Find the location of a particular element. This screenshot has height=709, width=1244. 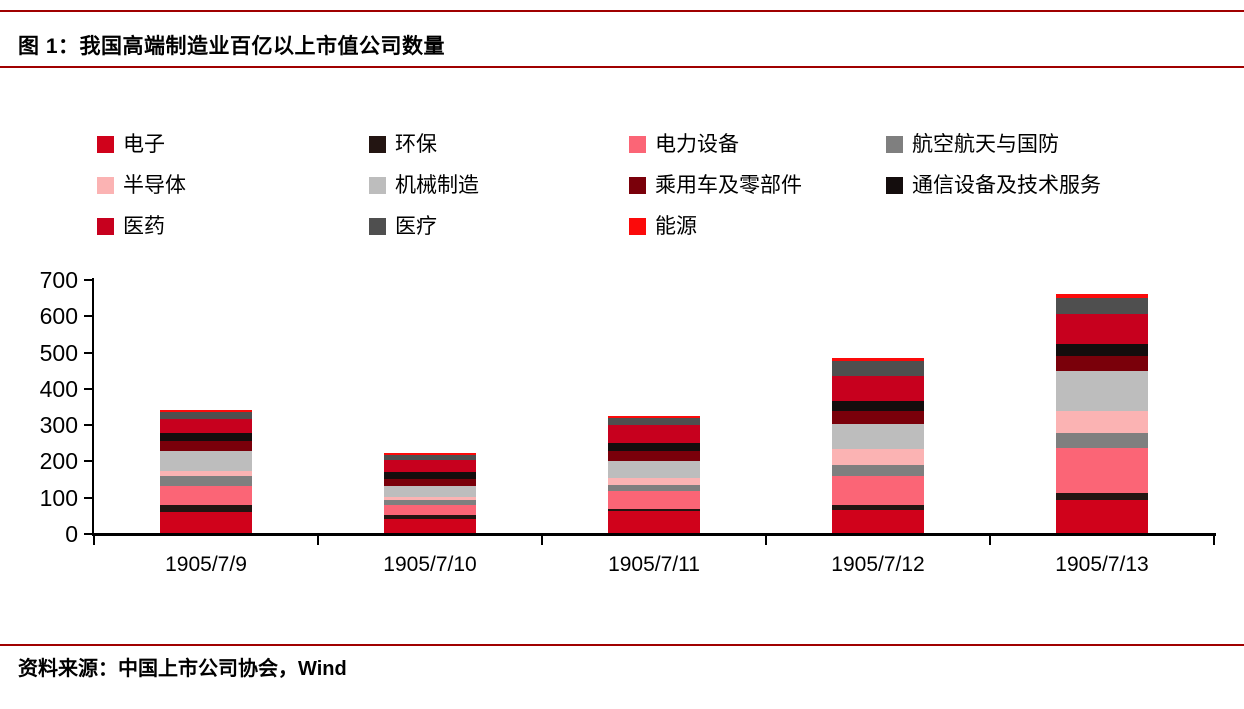

legend-item: 医疗 is located at coordinates (499, 226).